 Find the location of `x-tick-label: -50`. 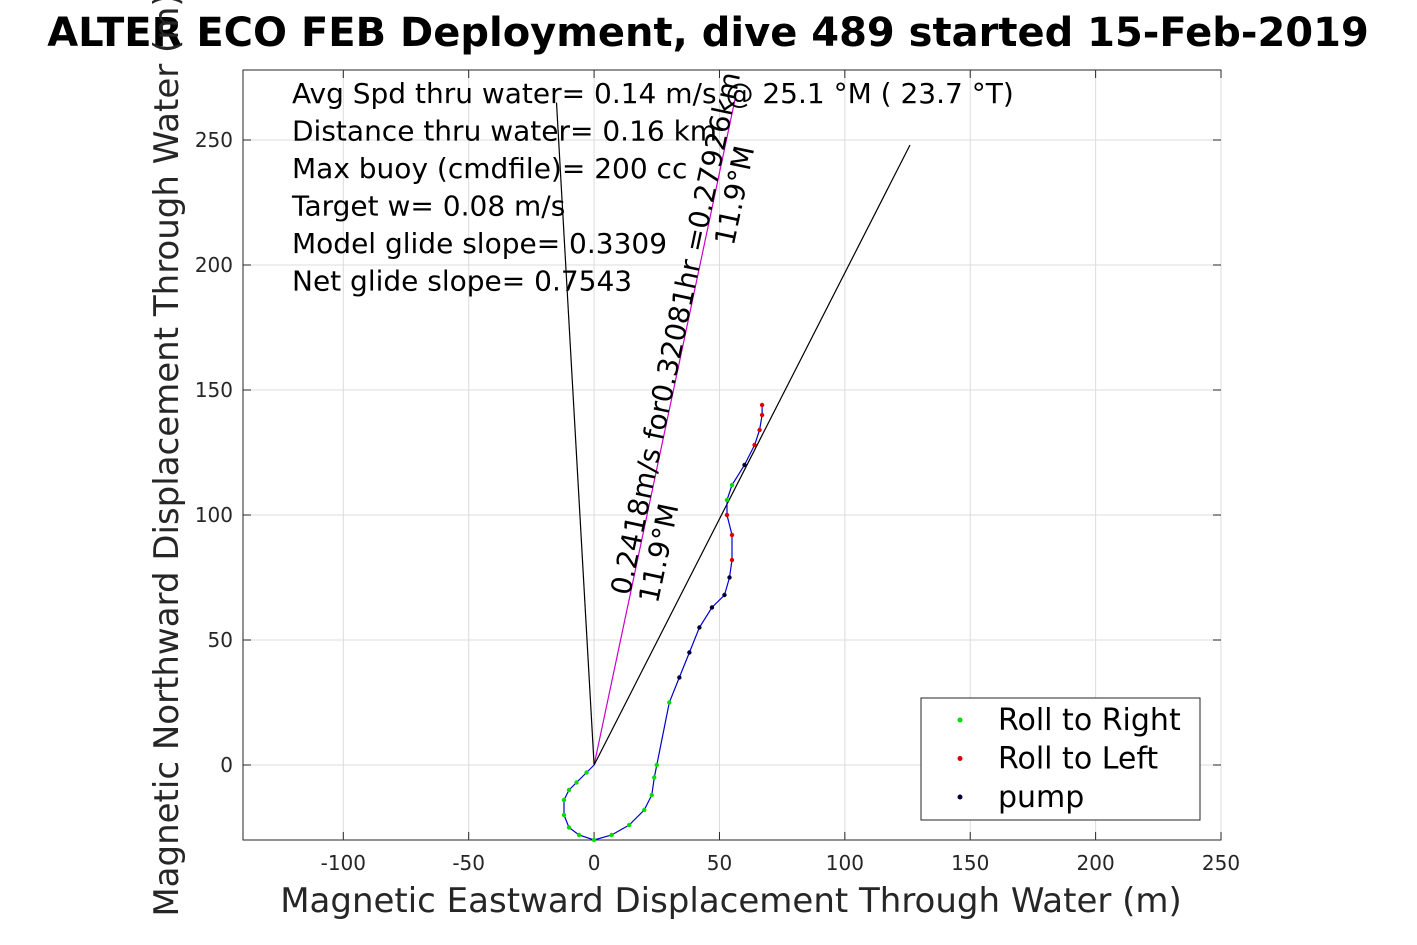

x-tick-label: -50 is located at coordinates (468, 863).